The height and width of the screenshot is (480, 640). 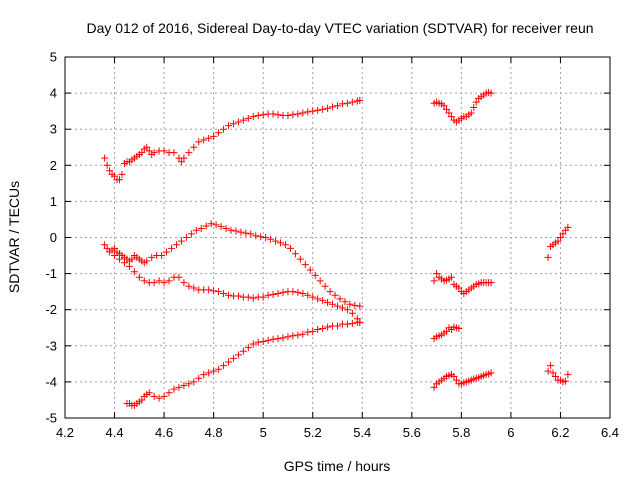 What do you see at coordinates (412, 432) in the screenshot?
I see `x-tick-label: 5.6` at bounding box center [412, 432].